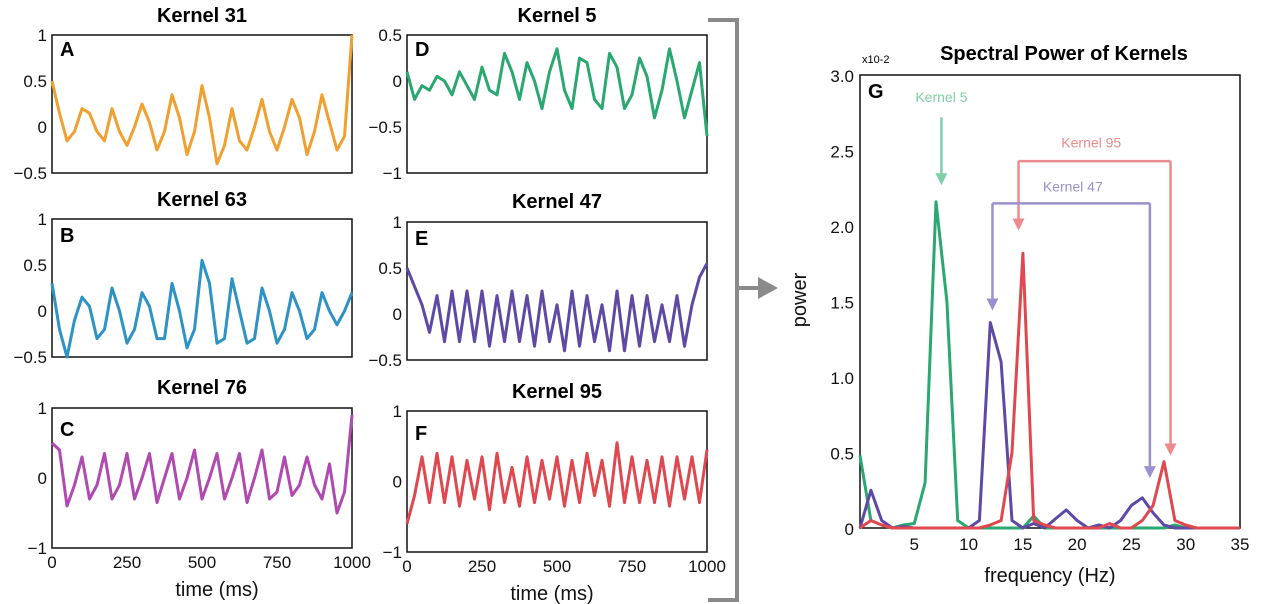 Image resolution: width=1266 pixels, height=604 pixels. Describe the element at coordinates (35, 265) in the screenshot. I see `panel-b-ytick-label: 0.5` at that location.